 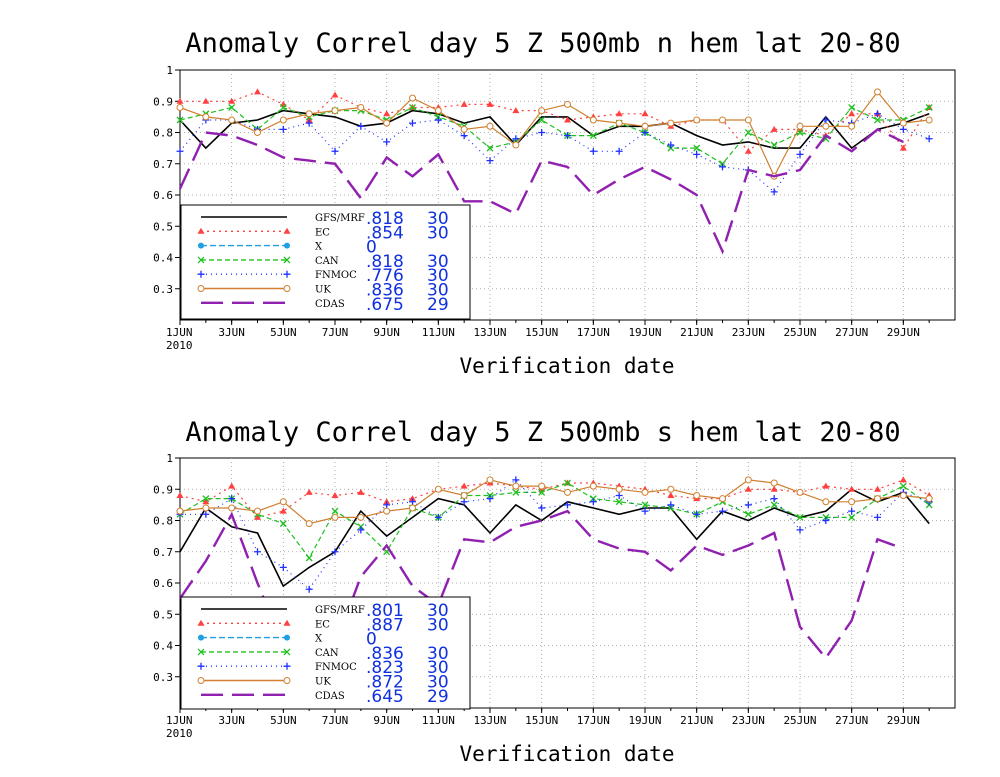 I want to click on x-tick-label: 29JUN, so click(x=903, y=332).